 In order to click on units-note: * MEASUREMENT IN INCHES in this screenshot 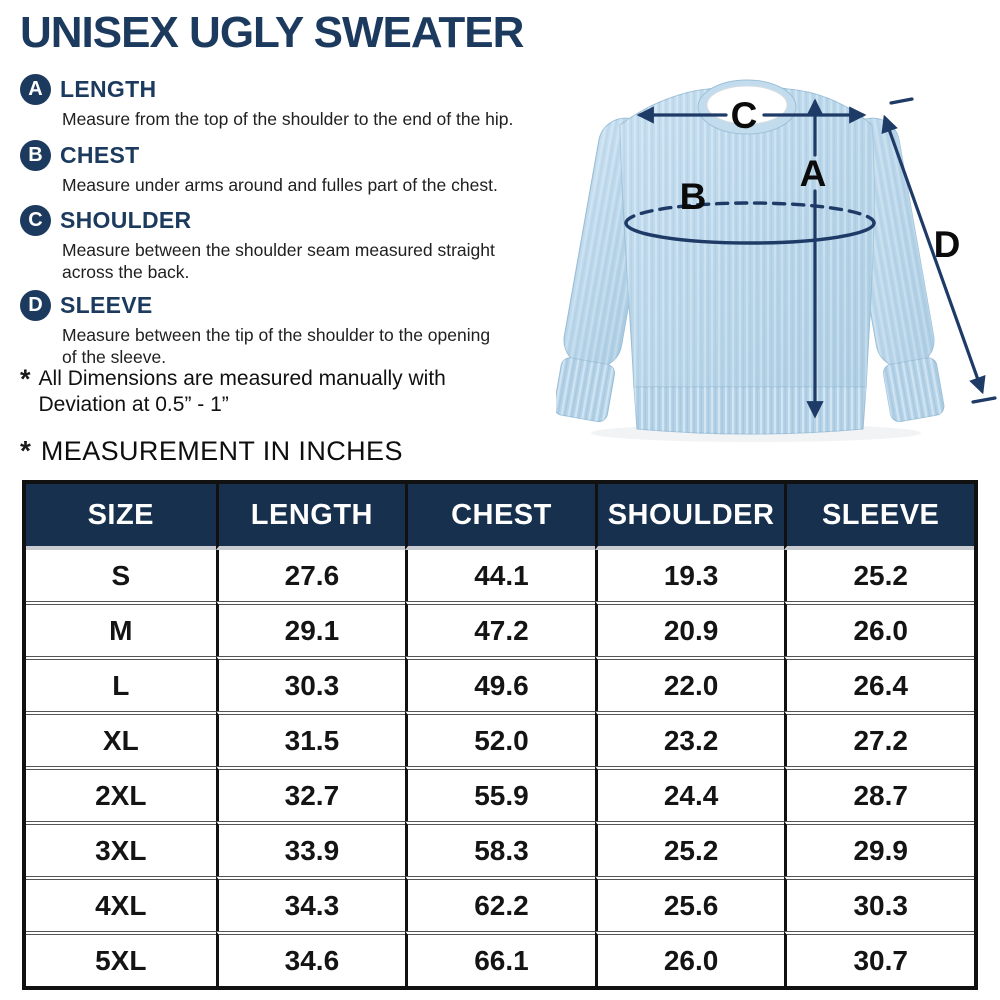, I will do `click(211, 451)`.